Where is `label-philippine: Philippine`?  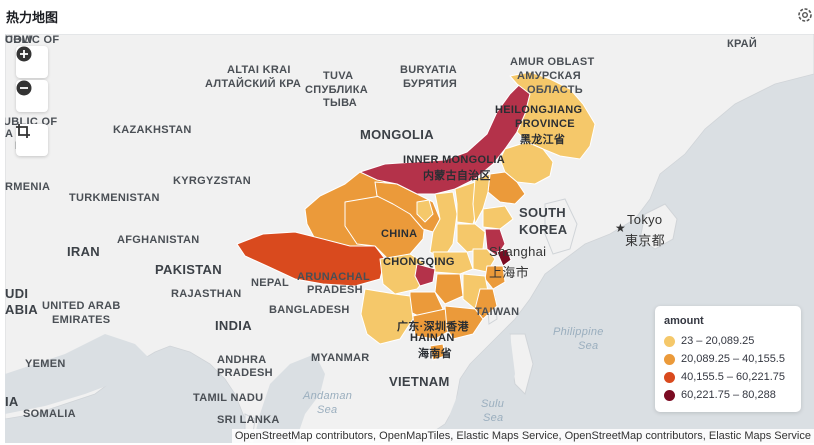 label-philippine: Philippine is located at coordinates (578, 332).